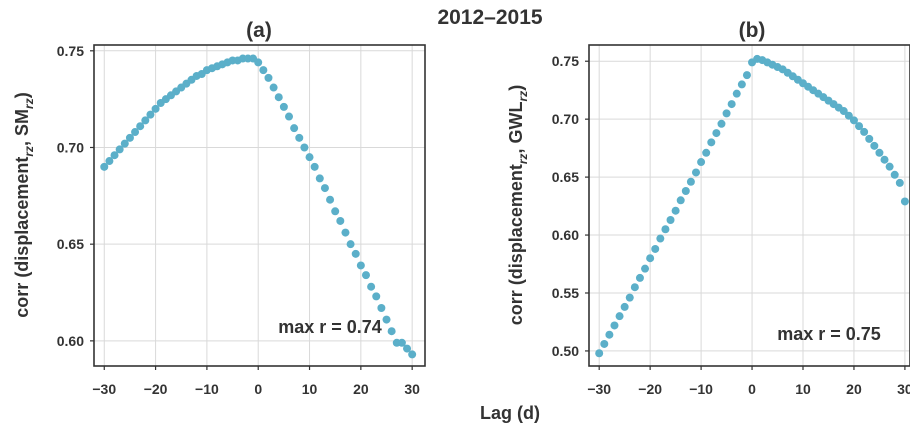  What do you see at coordinates (70, 341) in the screenshot?
I see `panel-a-y-tick-label: 0.60` at bounding box center [70, 341].